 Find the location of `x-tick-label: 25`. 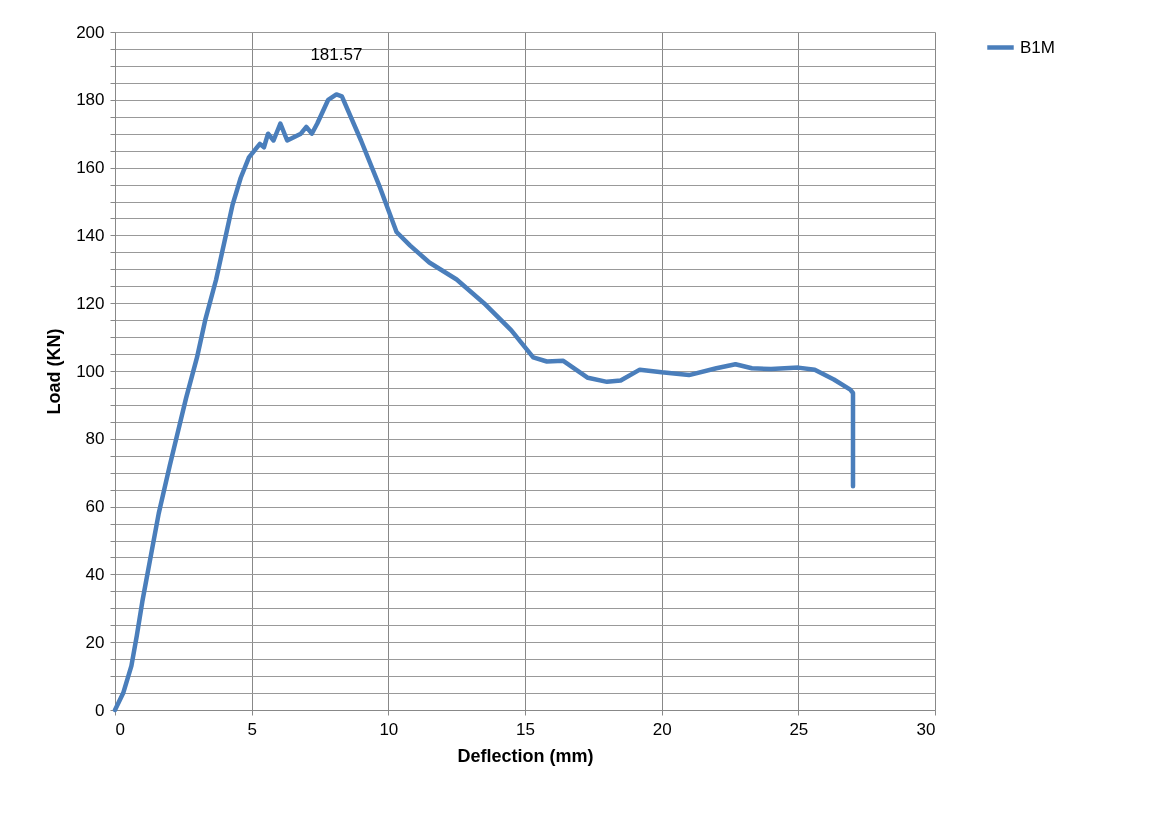

x-tick-label: 25 is located at coordinates (799, 729).